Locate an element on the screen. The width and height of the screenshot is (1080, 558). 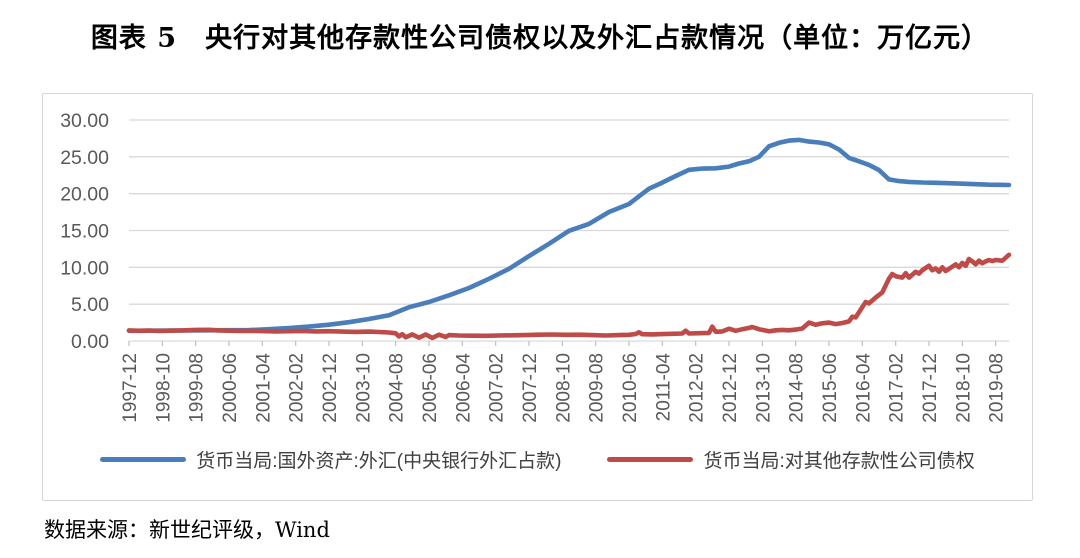
svg-text: 2002-12 is located at coordinates (330, 388).